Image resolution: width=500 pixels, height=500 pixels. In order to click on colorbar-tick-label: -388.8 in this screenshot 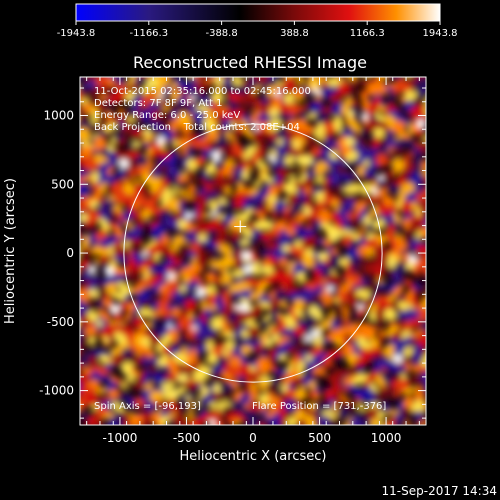, I will do `click(221, 33)`.